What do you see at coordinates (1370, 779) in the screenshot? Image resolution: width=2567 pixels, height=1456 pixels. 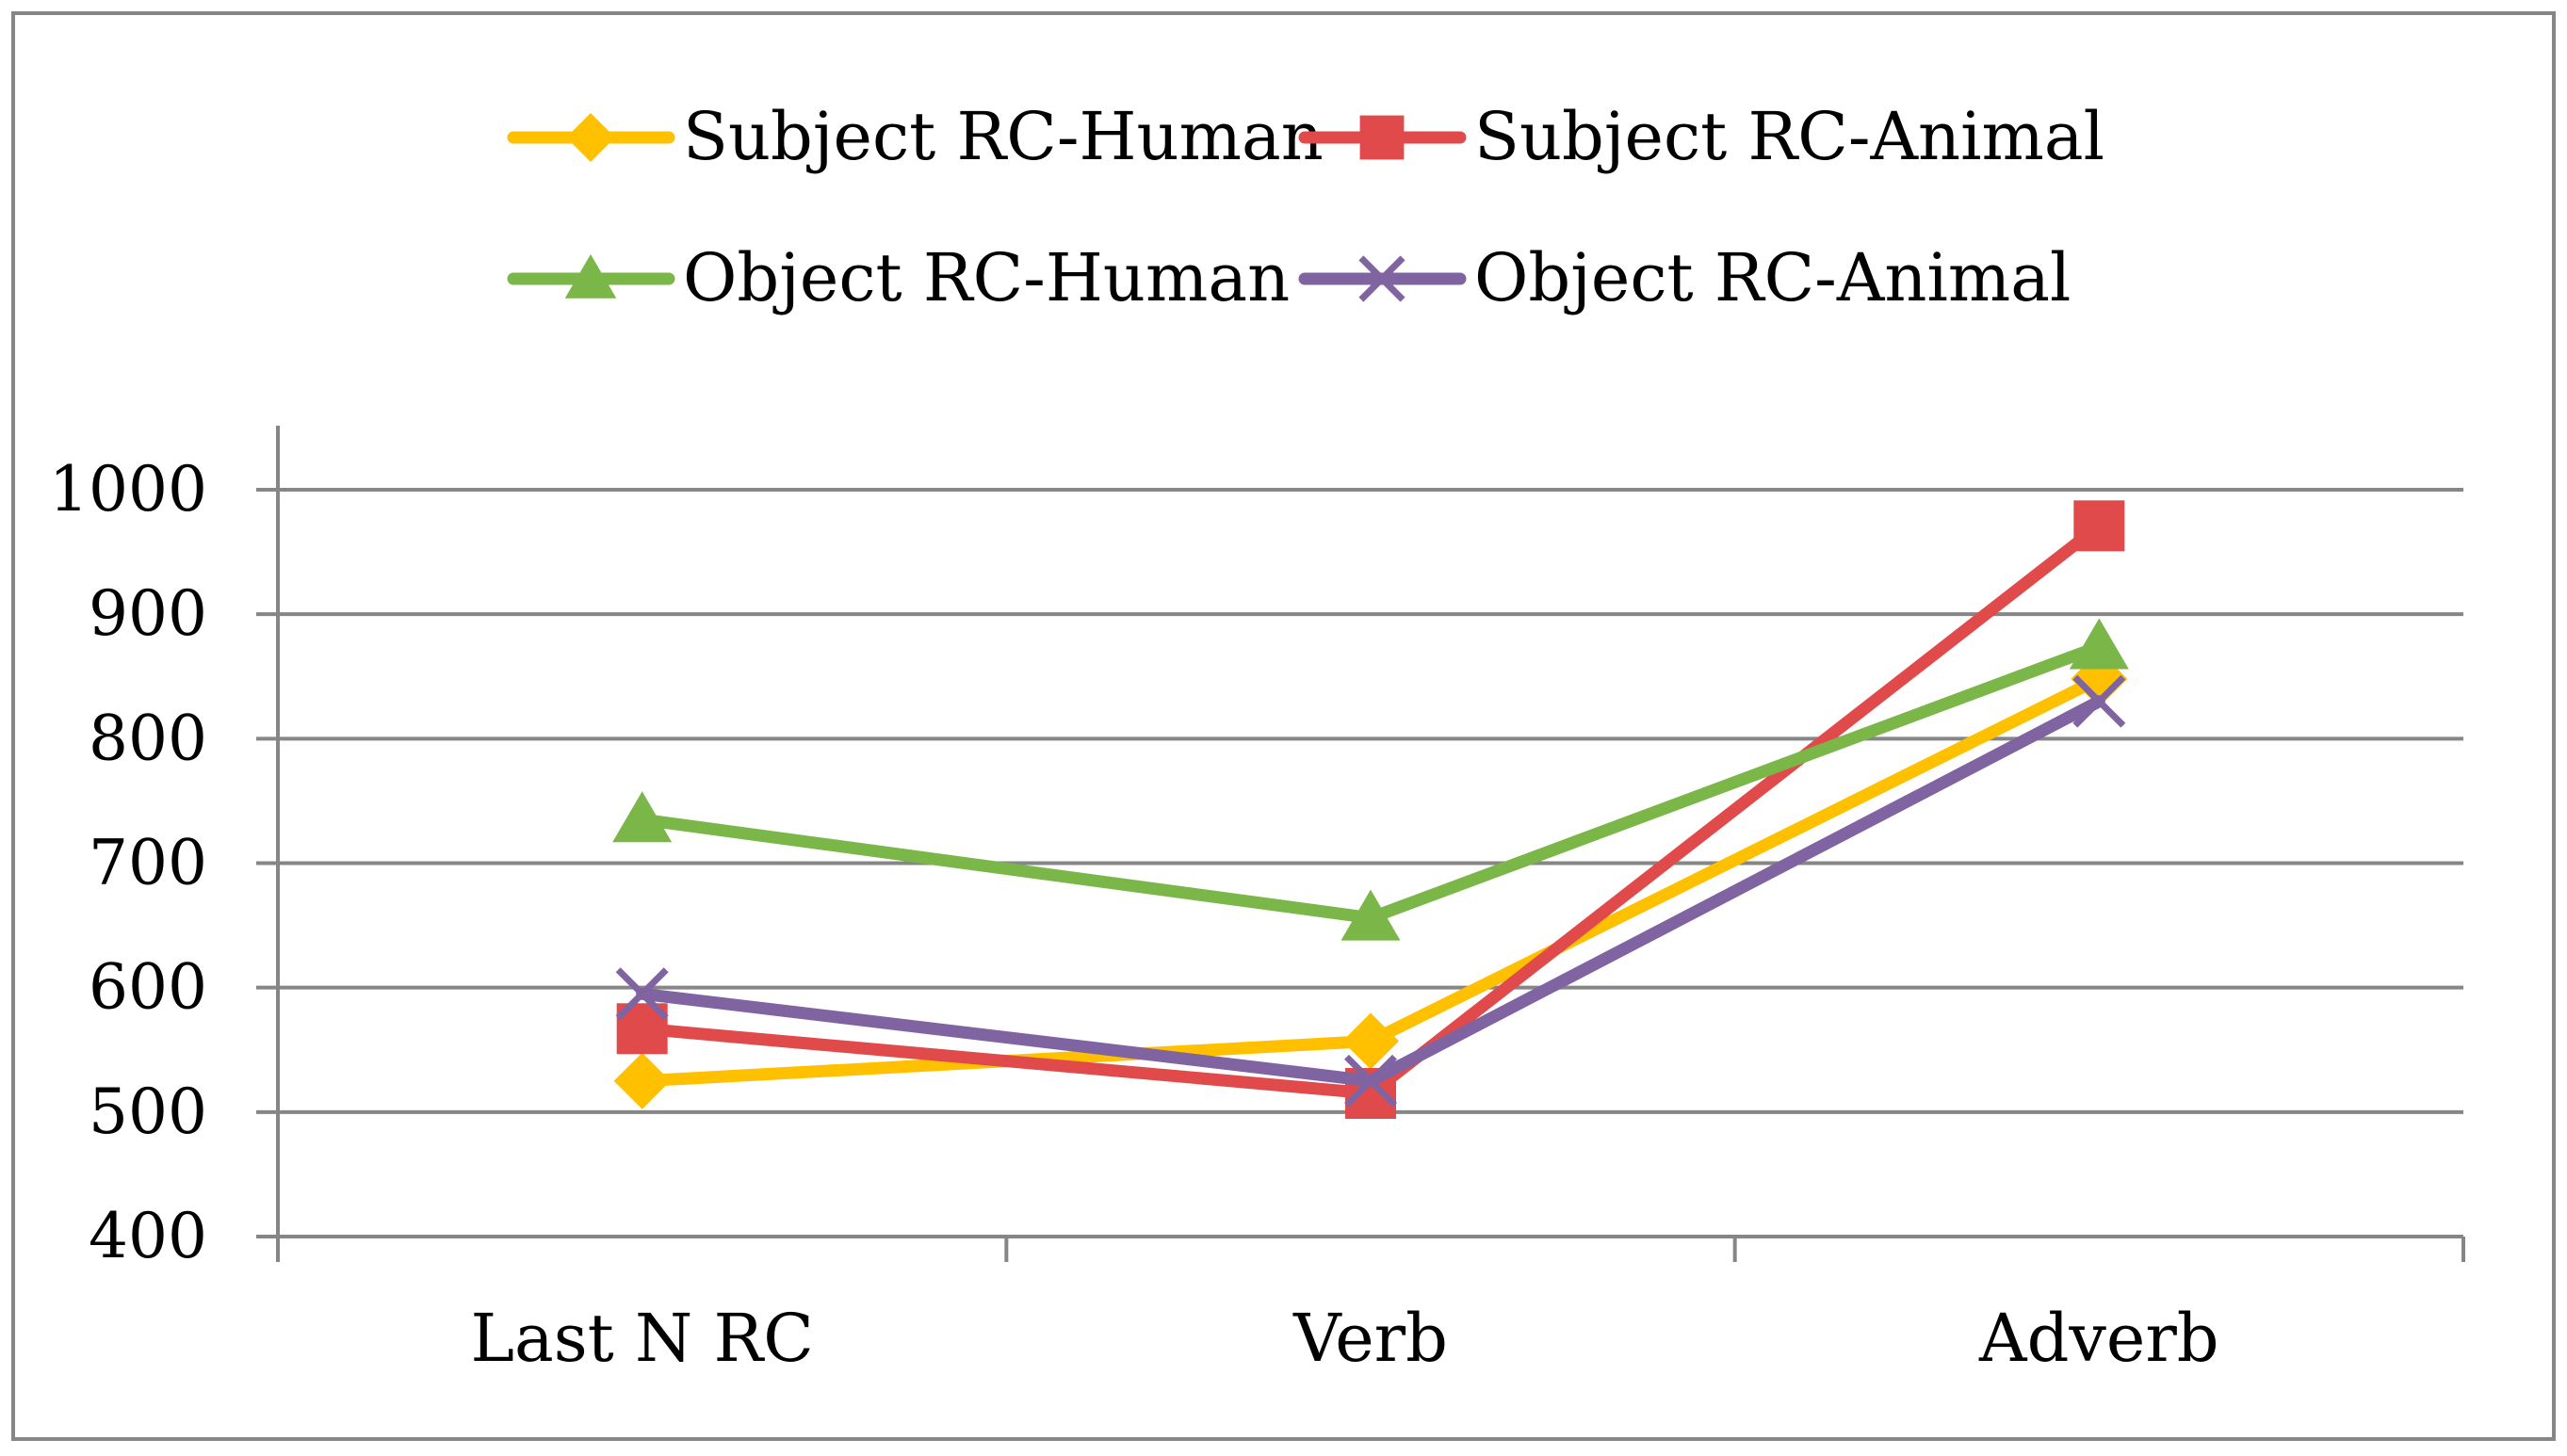 I see `series-object-rc-human` at bounding box center [1370, 779].